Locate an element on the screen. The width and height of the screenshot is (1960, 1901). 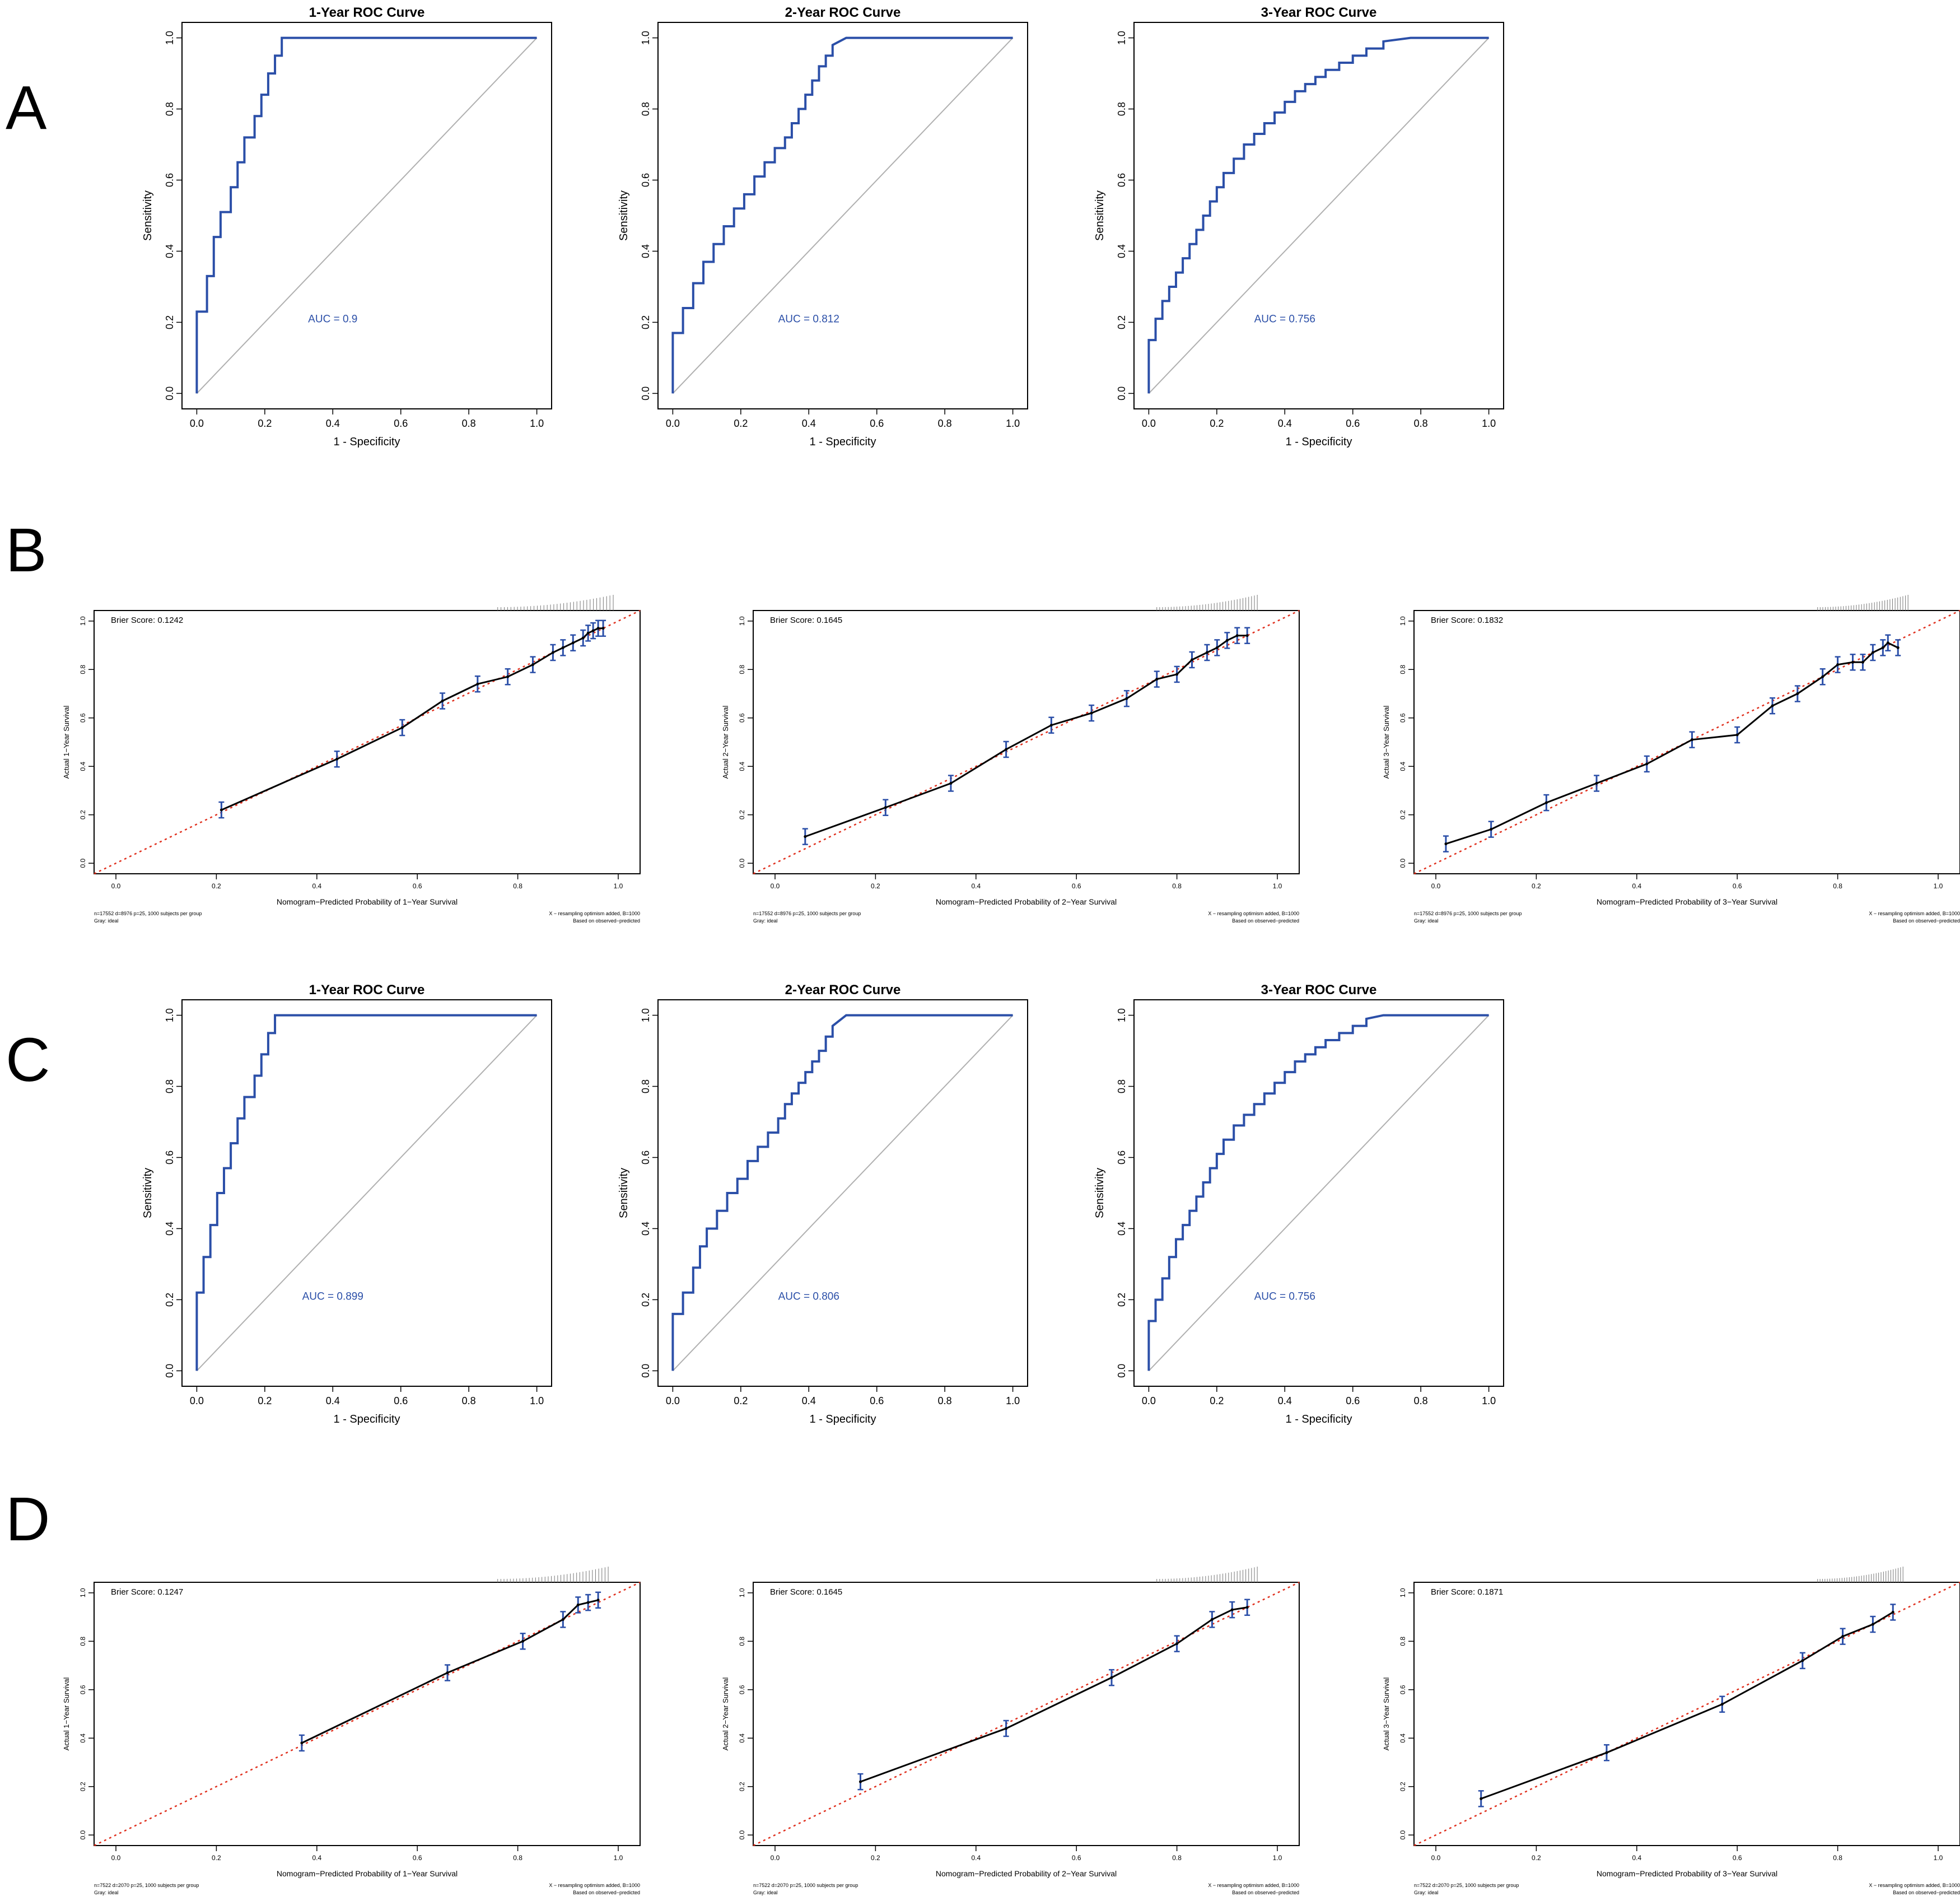
brier-score: Brier Score: 0.1645 is located at coordinates (806, 1592).